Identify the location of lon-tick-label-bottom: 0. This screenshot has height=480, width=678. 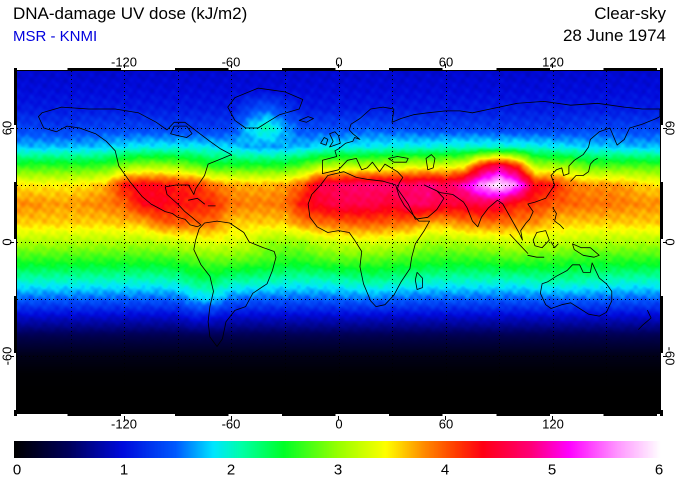
(339, 424).